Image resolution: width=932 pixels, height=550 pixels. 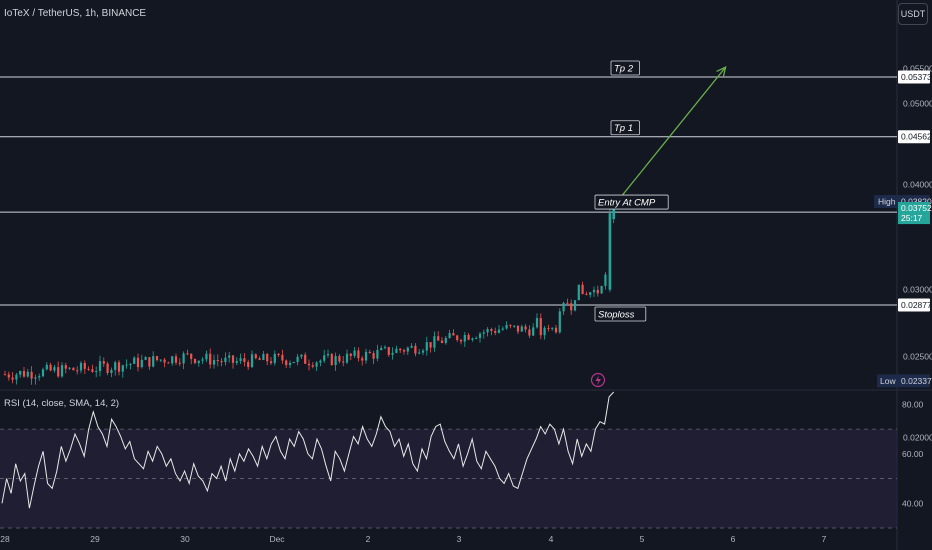 I want to click on time-tick-label: 6, so click(x=733, y=539).